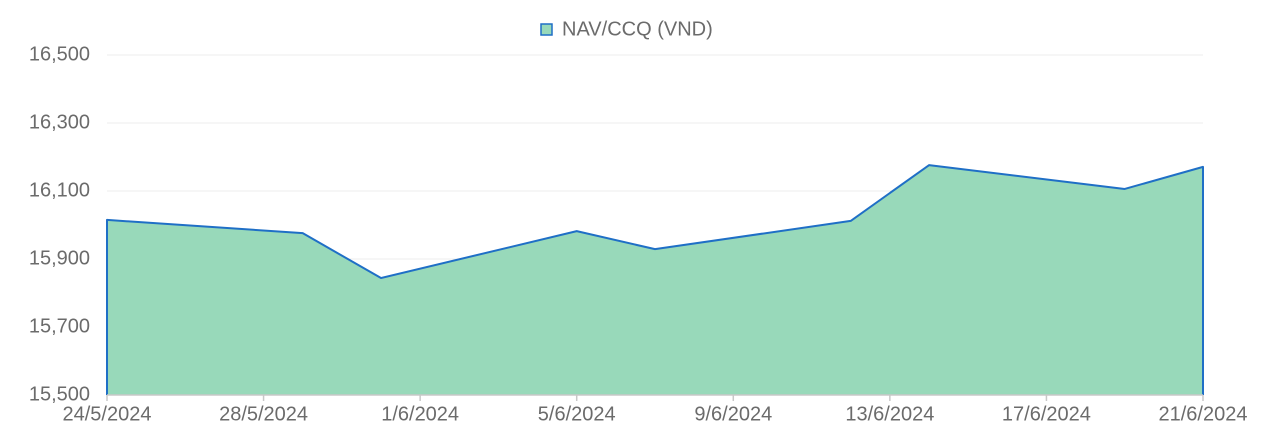  I want to click on x-tick-label: 17/6/2024, so click(1046, 414).